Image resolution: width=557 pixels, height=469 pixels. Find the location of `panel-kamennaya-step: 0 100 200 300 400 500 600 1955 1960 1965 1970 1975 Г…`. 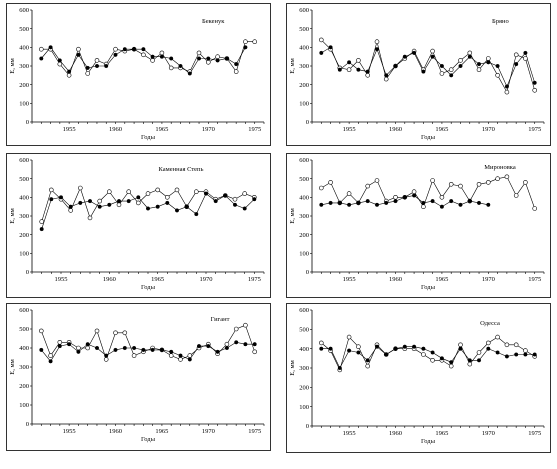

panel-kamennaya-step: 0 100 200 300 400 500 600 1955 1960 1965 1970 1975 Г… is located at coordinates (138, 225).